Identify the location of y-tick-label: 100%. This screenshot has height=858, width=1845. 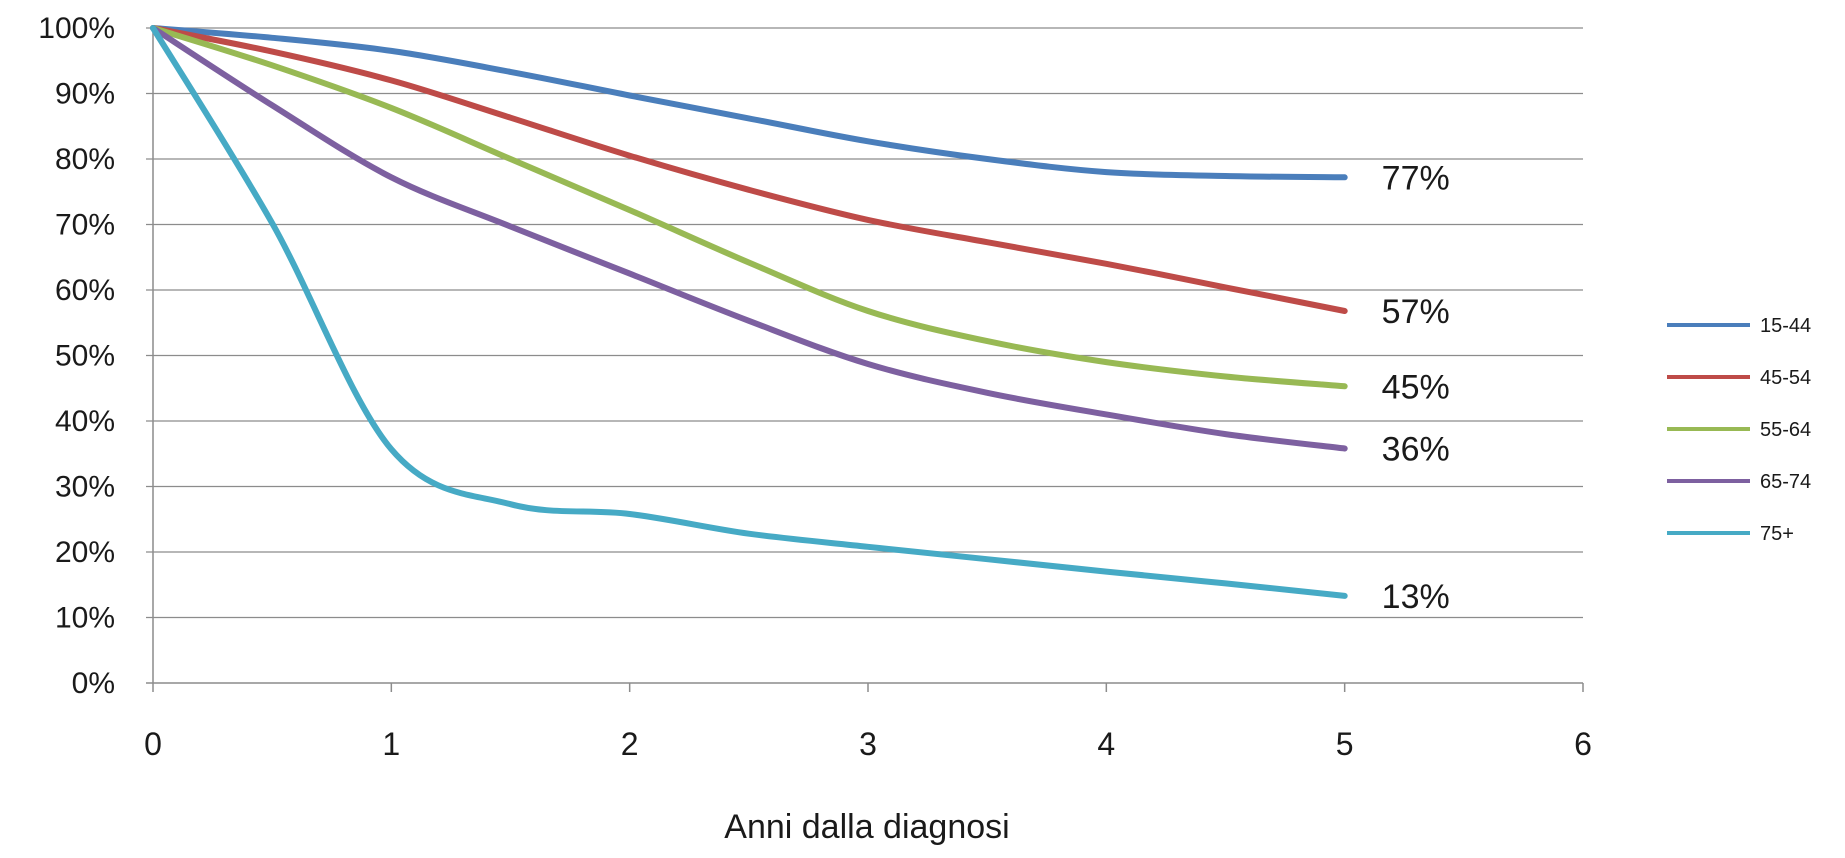
(76, 28).